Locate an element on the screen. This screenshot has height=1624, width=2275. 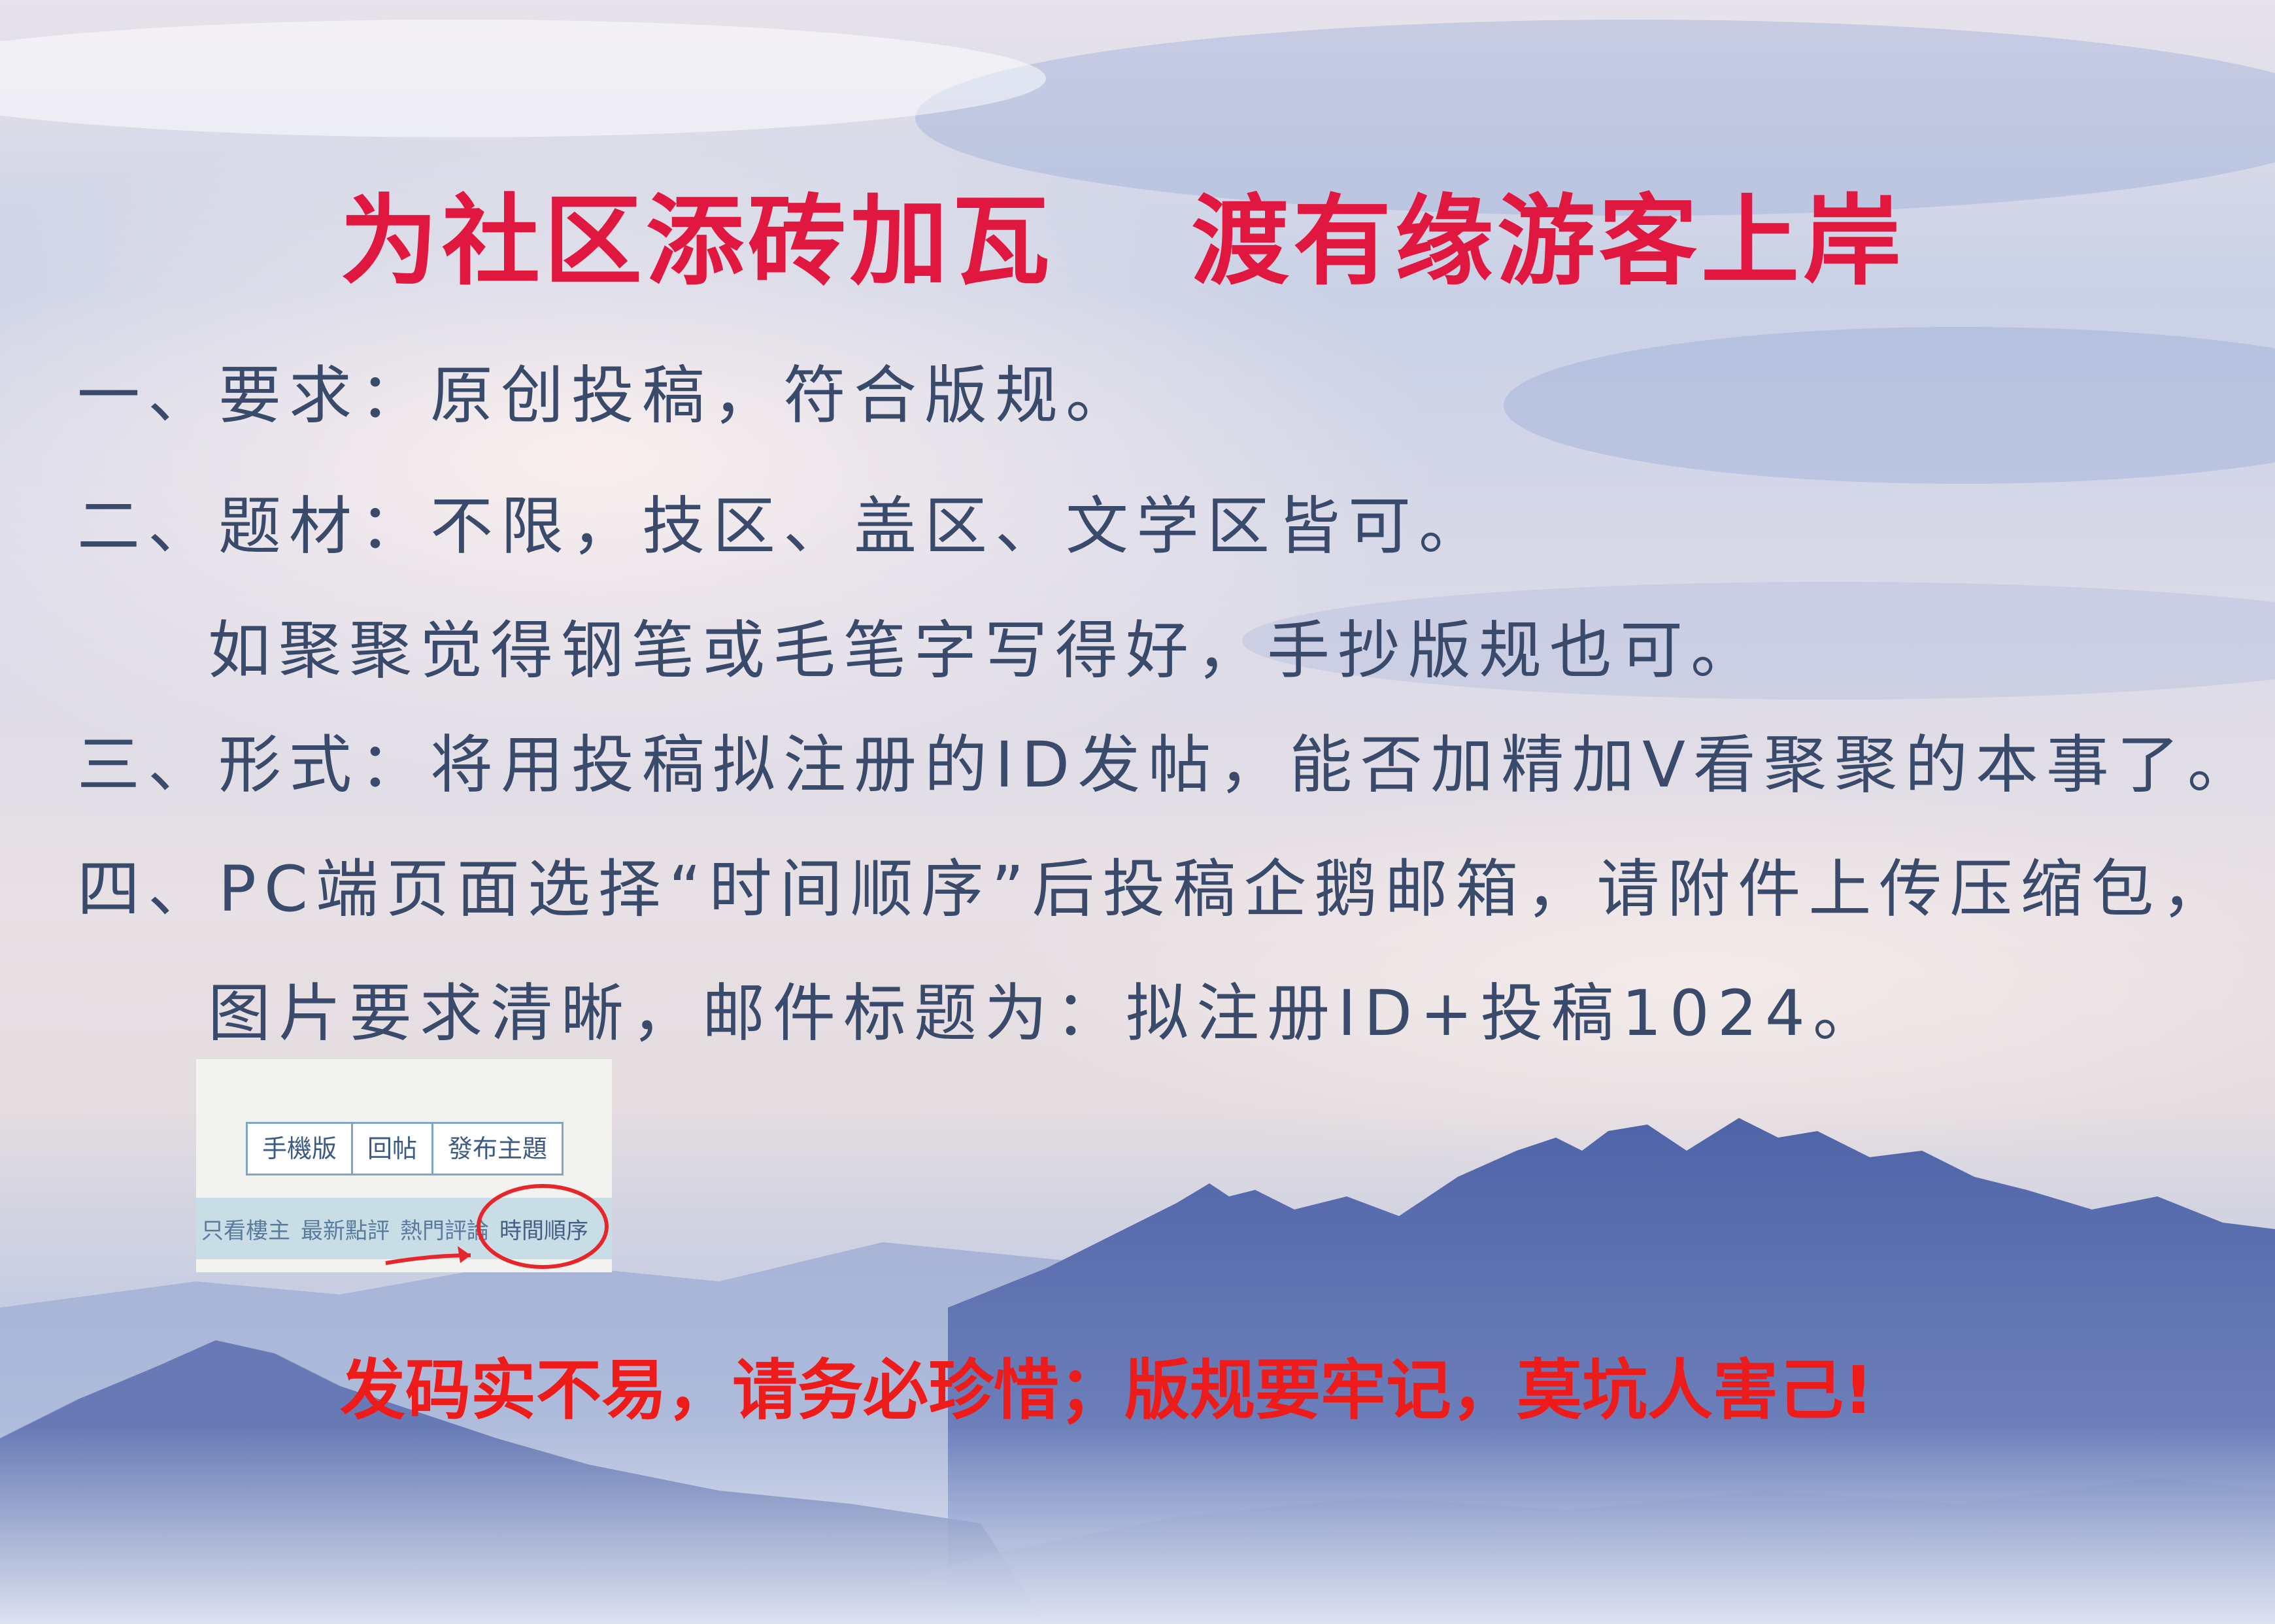
sort-time-order: 時間順序 is located at coordinates (543, 1230).